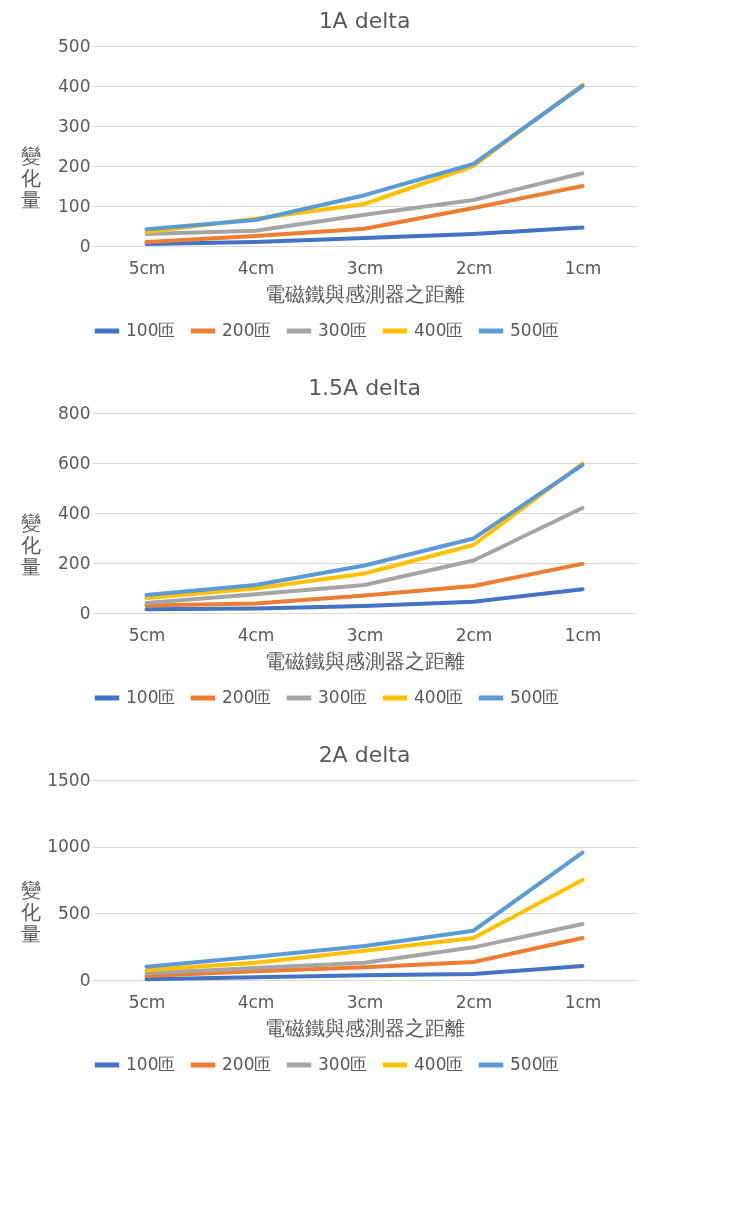 The height and width of the screenshot is (1232, 743). What do you see at coordinates (69, 779) in the screenshot?
I see `y-tick-label: 1500` at bounding box center [69, 779].